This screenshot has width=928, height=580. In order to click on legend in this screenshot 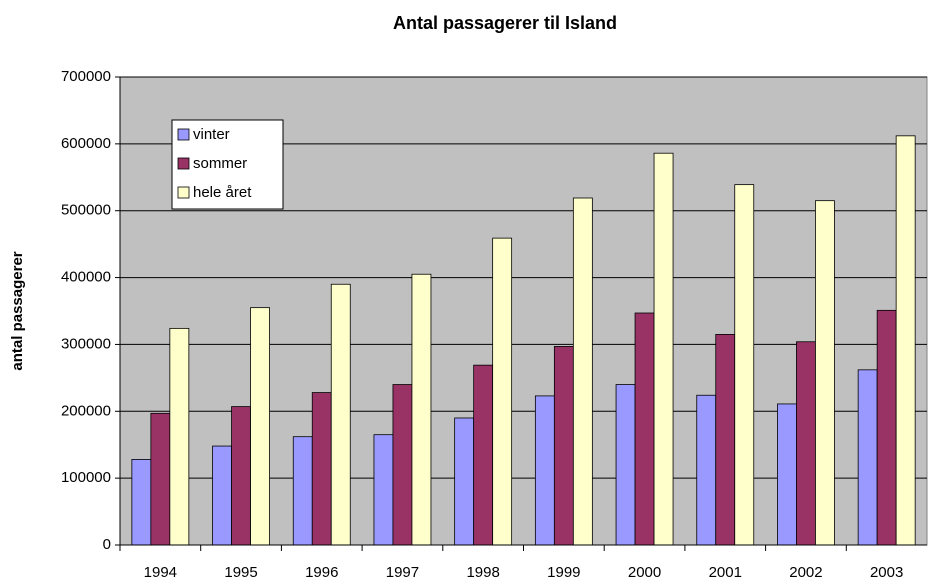, I will do `click(227, 164)`.